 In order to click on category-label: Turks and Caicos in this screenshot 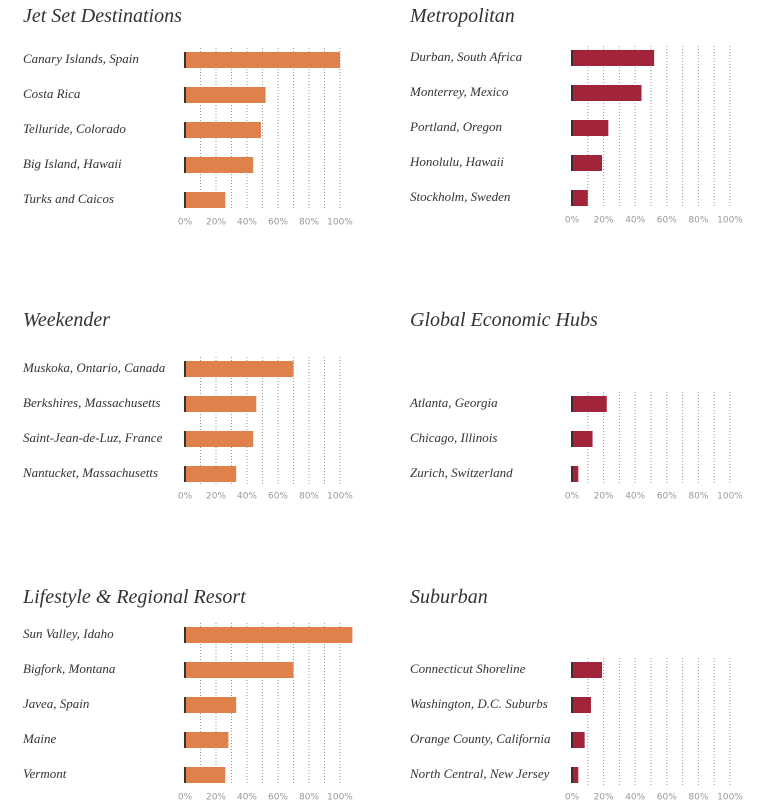, I will do `click(68, 198)`.